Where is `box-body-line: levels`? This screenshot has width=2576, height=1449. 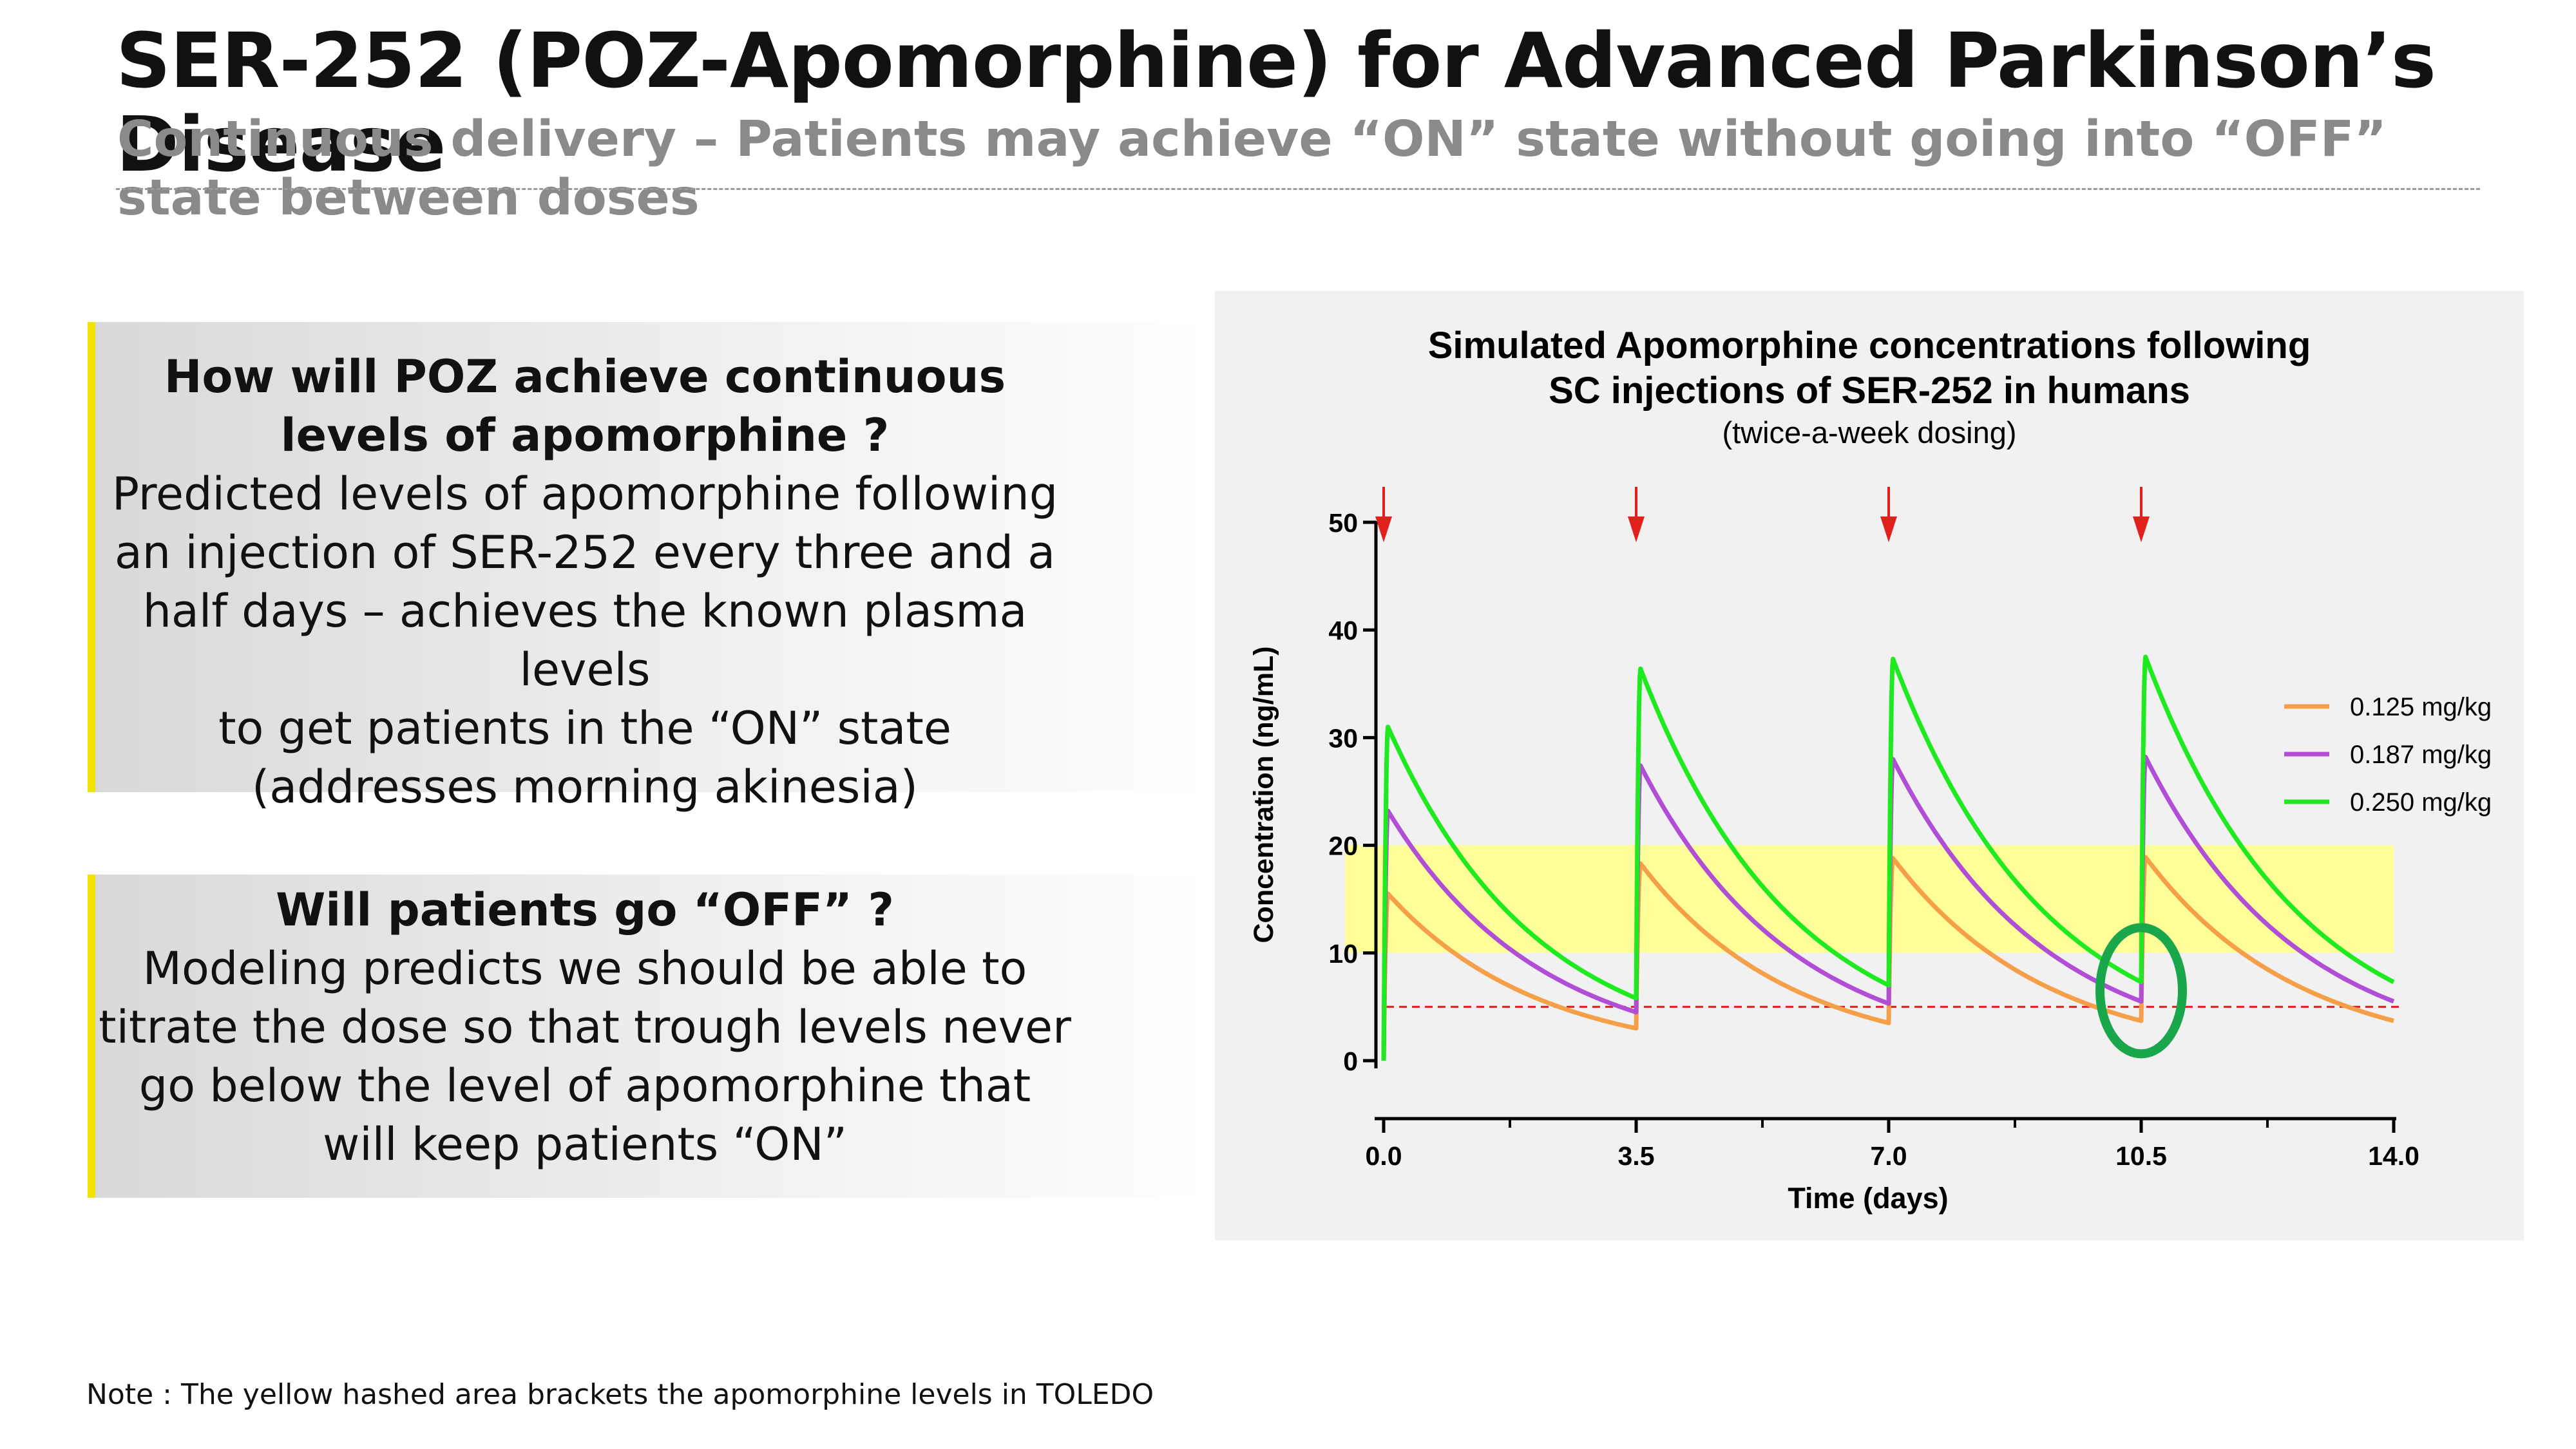
box-body-line: levels is located at coordinates (585, 669).